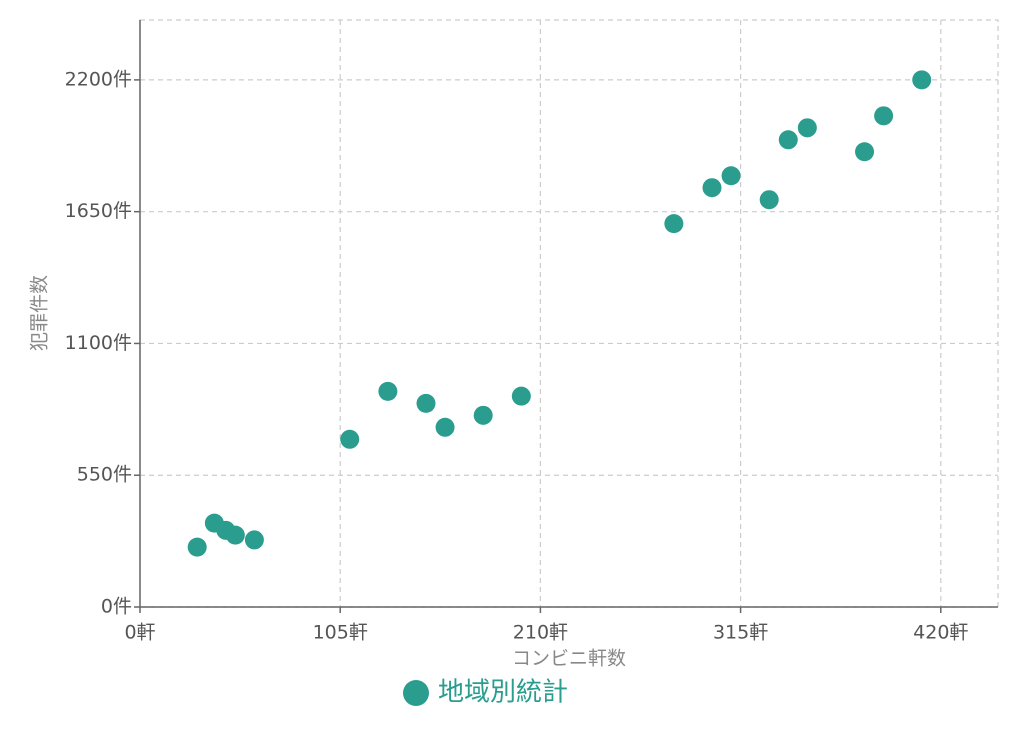  I want to click on x-axis-title: コンビニ軒数, so click(569, 659).